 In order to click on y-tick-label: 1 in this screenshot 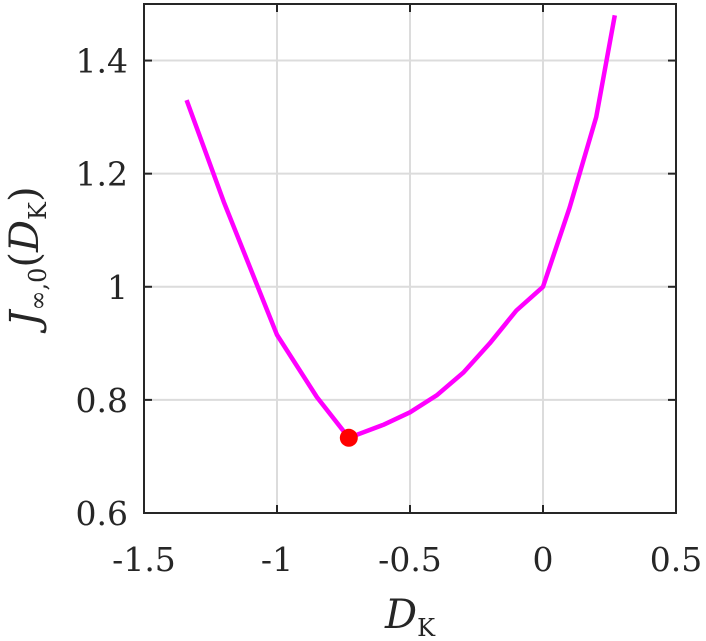, I will do `click(117, 287)`.